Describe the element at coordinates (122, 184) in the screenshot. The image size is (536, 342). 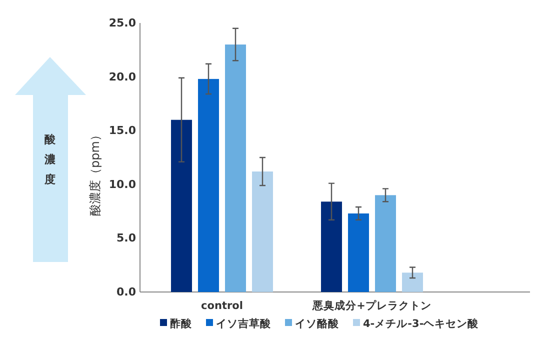
I see `y-tick-label: 10.0` at that location.